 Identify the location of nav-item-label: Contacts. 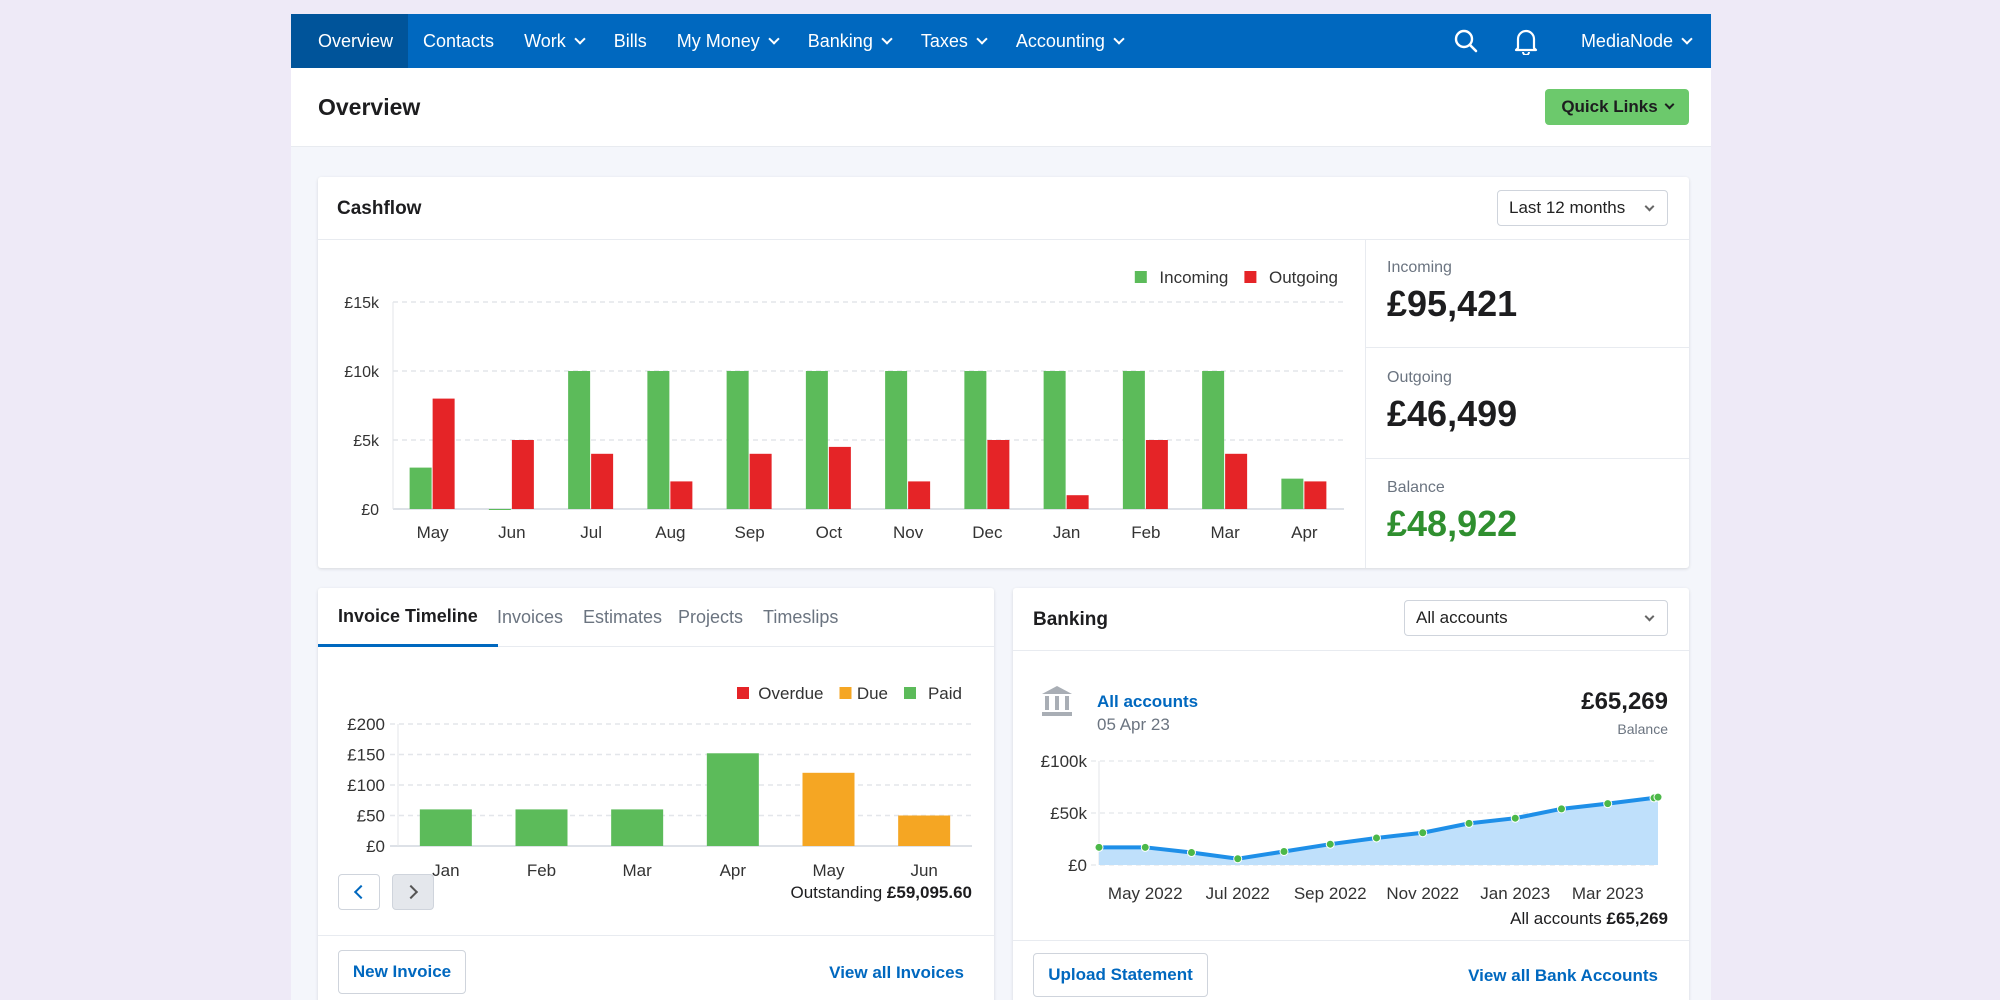
(459, 40).